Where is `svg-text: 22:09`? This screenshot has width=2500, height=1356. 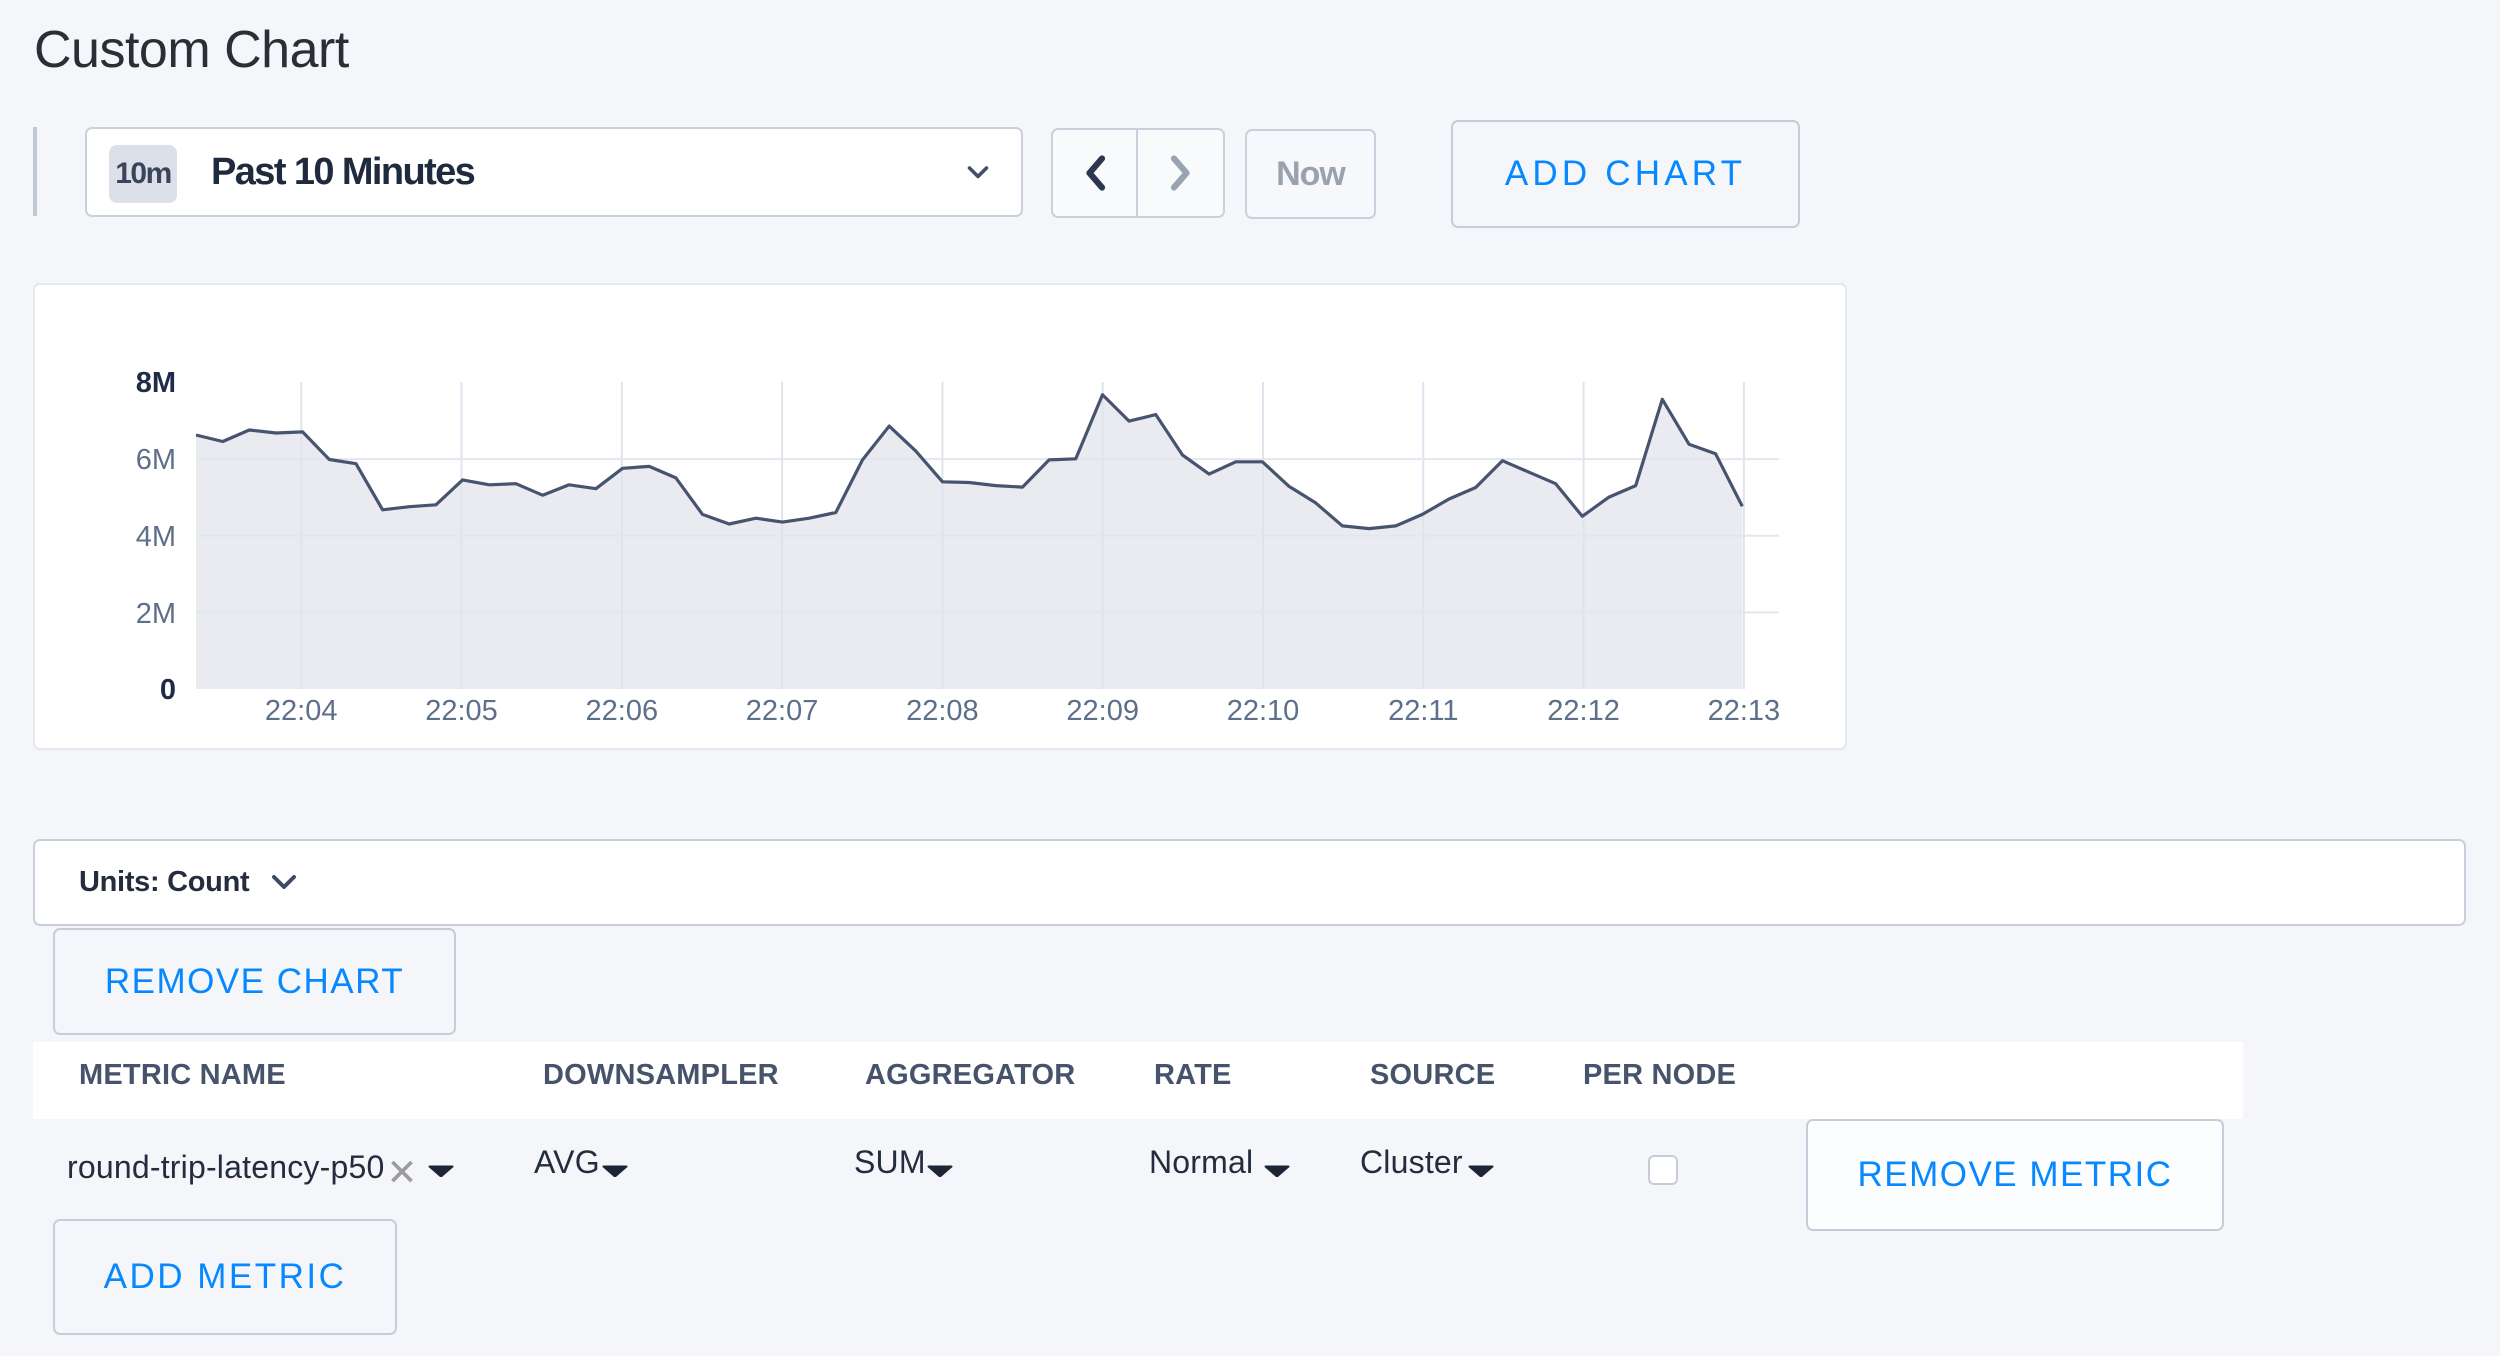 svg-text: 22:09 is located at coordinates (1102, 711).